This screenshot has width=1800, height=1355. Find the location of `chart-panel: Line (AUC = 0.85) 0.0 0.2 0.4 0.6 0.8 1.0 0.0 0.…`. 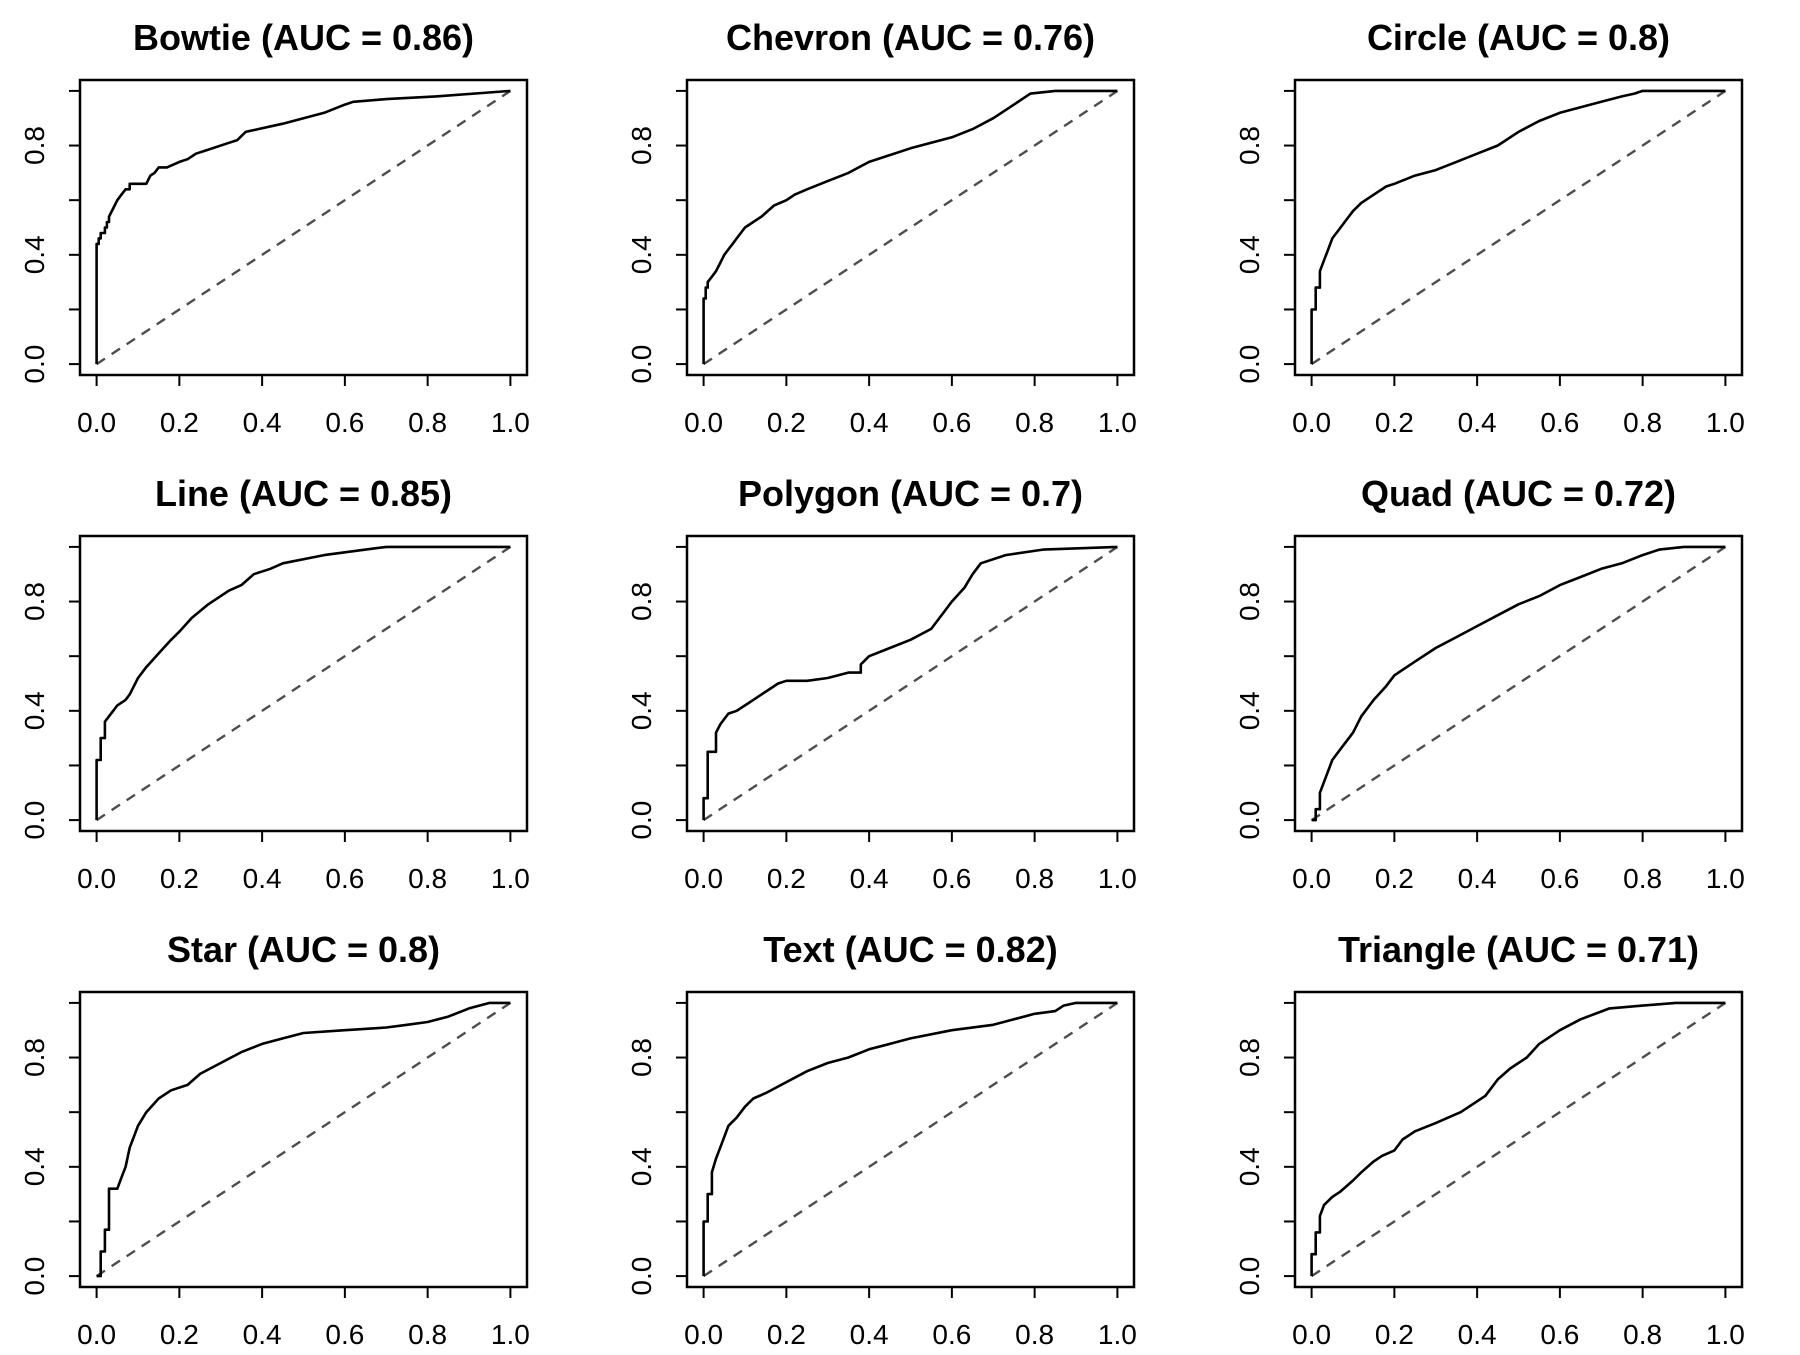

chart-panel: Line (AUC = 0.85) 0.0 0.2 0.4 0.6 0.8 1.0 0.0 0.… is located at coordinates (274, 683).